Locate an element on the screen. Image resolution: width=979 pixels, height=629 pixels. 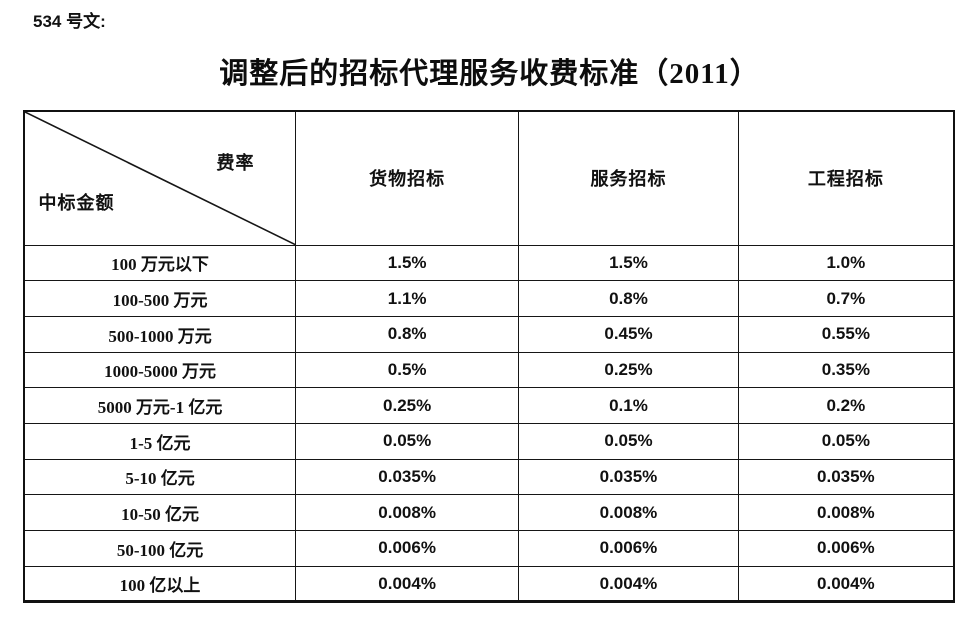
rate-cell: 0.5% is located at coordinates (407, 370).